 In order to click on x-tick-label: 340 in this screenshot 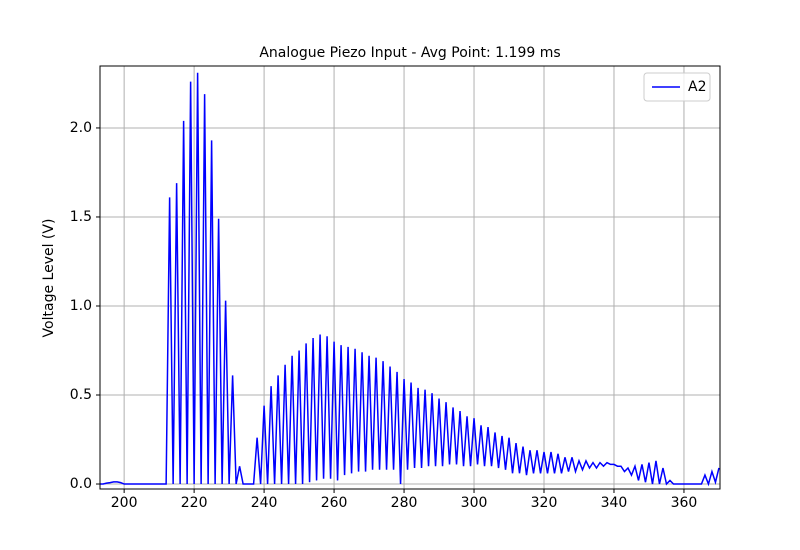, I will do `click(614, 503)`.